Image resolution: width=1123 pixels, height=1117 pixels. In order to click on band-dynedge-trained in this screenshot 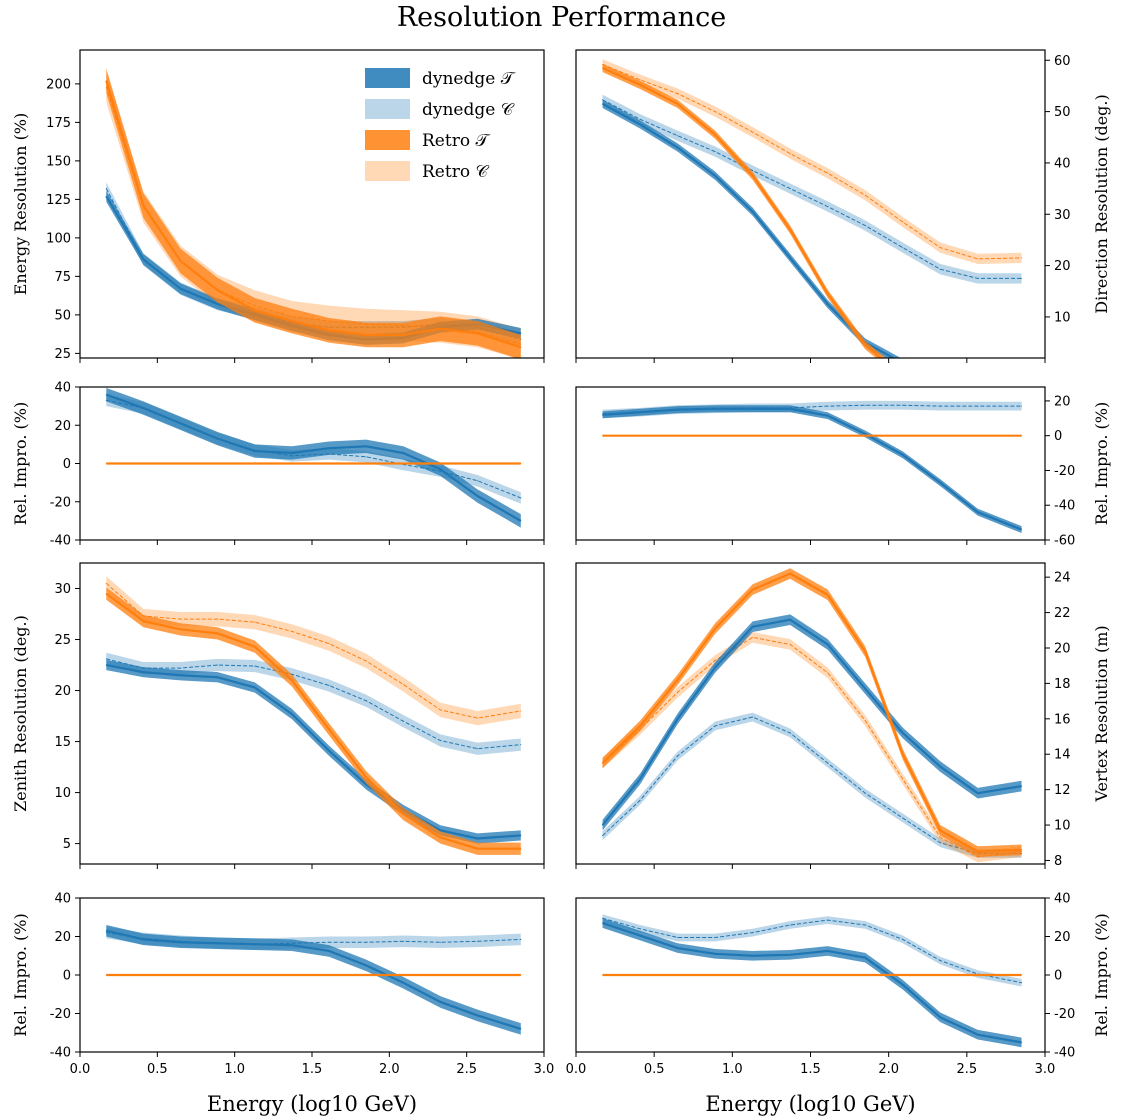, I will do `click(751, 228)`.